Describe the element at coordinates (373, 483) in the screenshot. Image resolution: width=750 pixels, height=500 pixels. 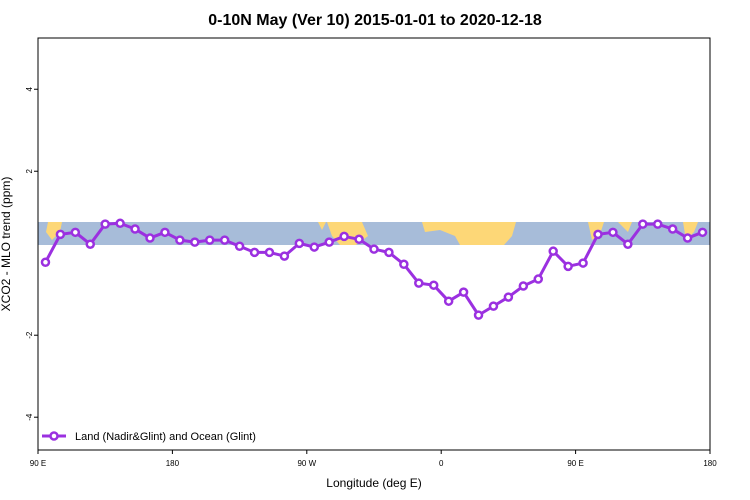
I see `x-axis-label: Longitude (deg E)` at that location.